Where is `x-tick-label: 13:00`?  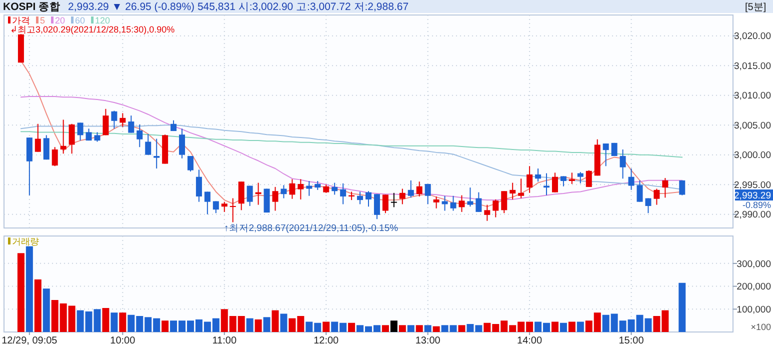 x-tick-label: 13:00 is located at coordinates (428, 340).